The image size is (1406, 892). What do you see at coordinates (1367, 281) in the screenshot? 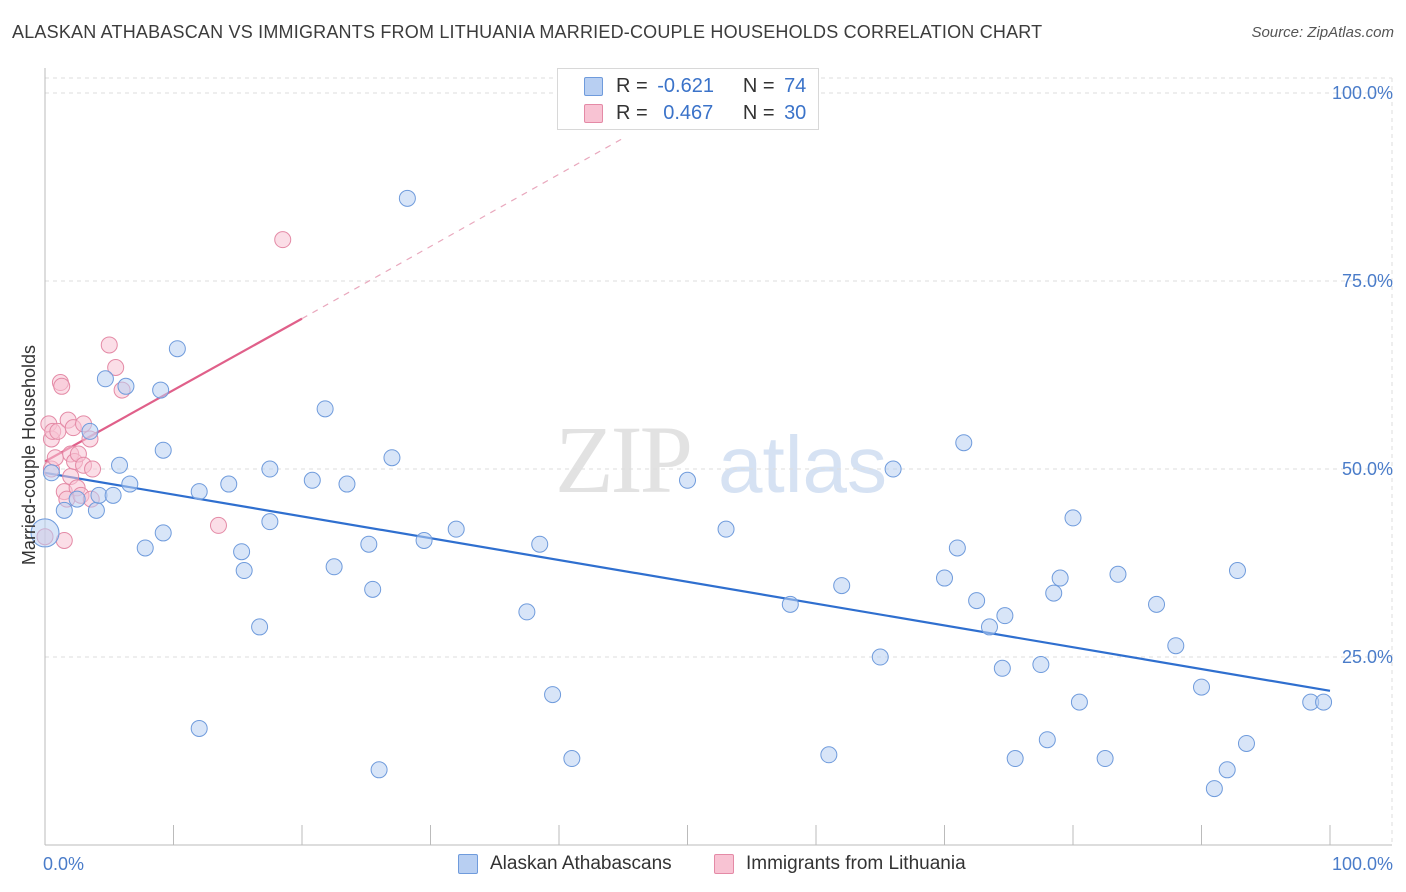
I see `y-tick-label: 75.0%` at bounding box center [1367, 281].